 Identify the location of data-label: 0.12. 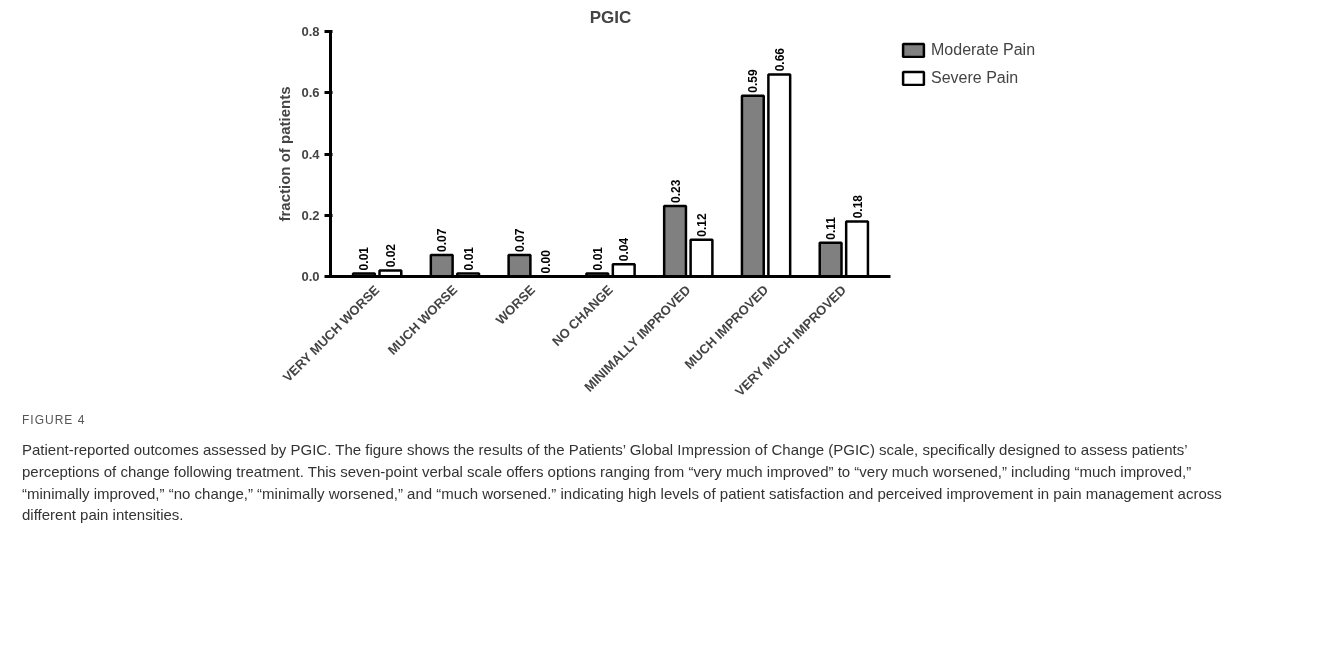
(702, 225).